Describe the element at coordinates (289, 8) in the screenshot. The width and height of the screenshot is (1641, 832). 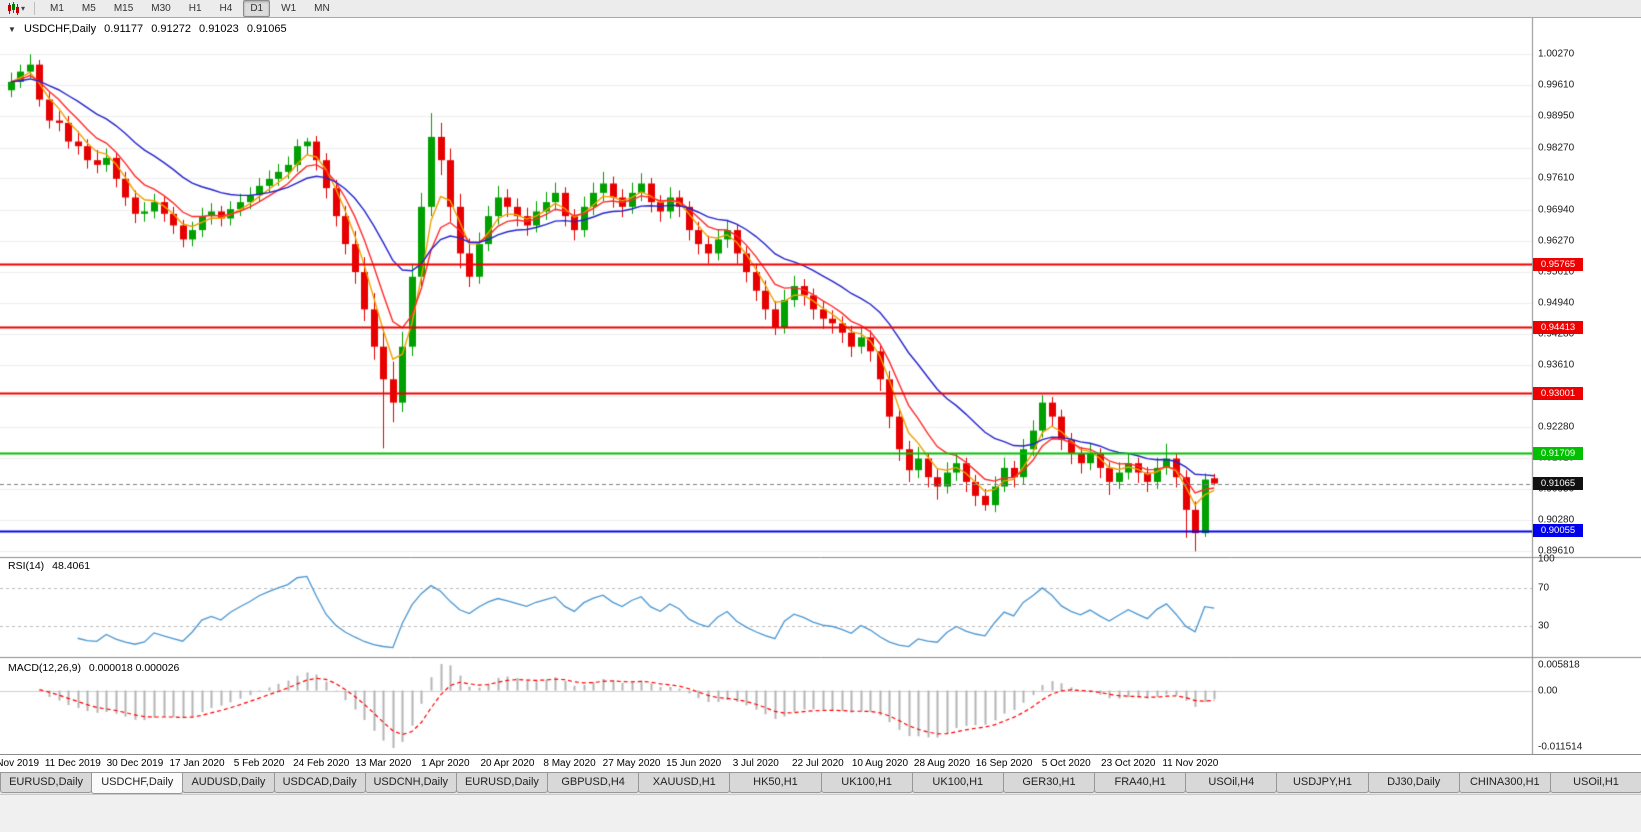
I see `timeframe-button-w1: W1` at that location.